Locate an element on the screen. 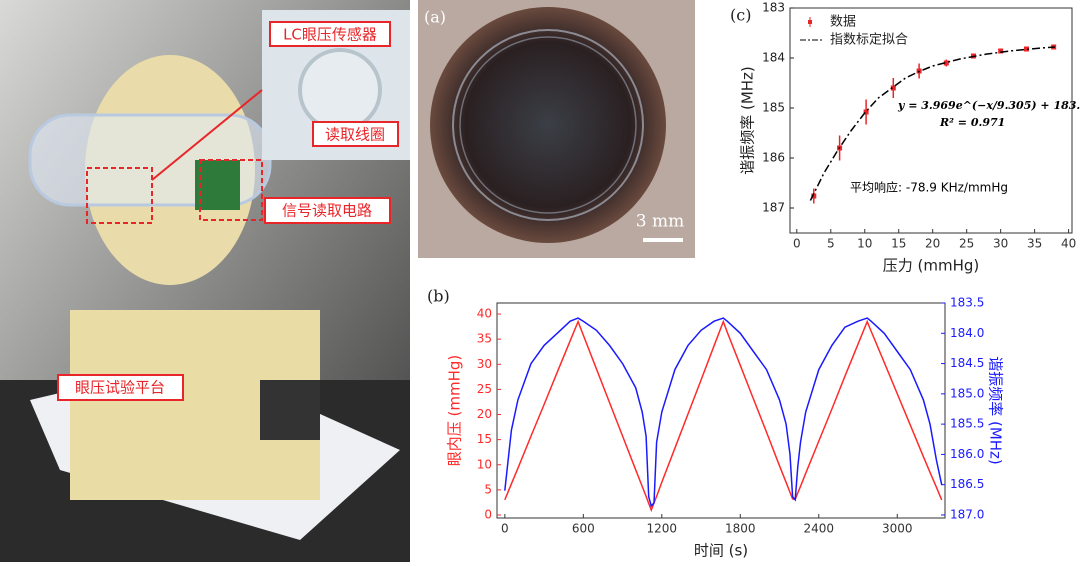  y-tick-label: 15 is located at coordinates (484, 439).